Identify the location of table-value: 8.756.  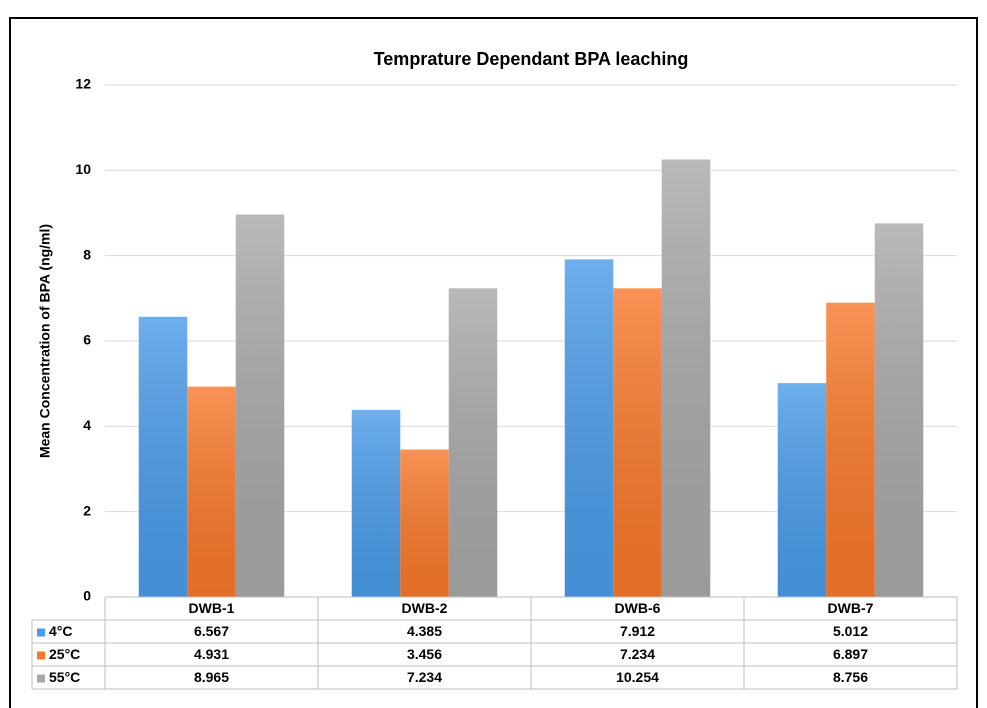
(850, 677).